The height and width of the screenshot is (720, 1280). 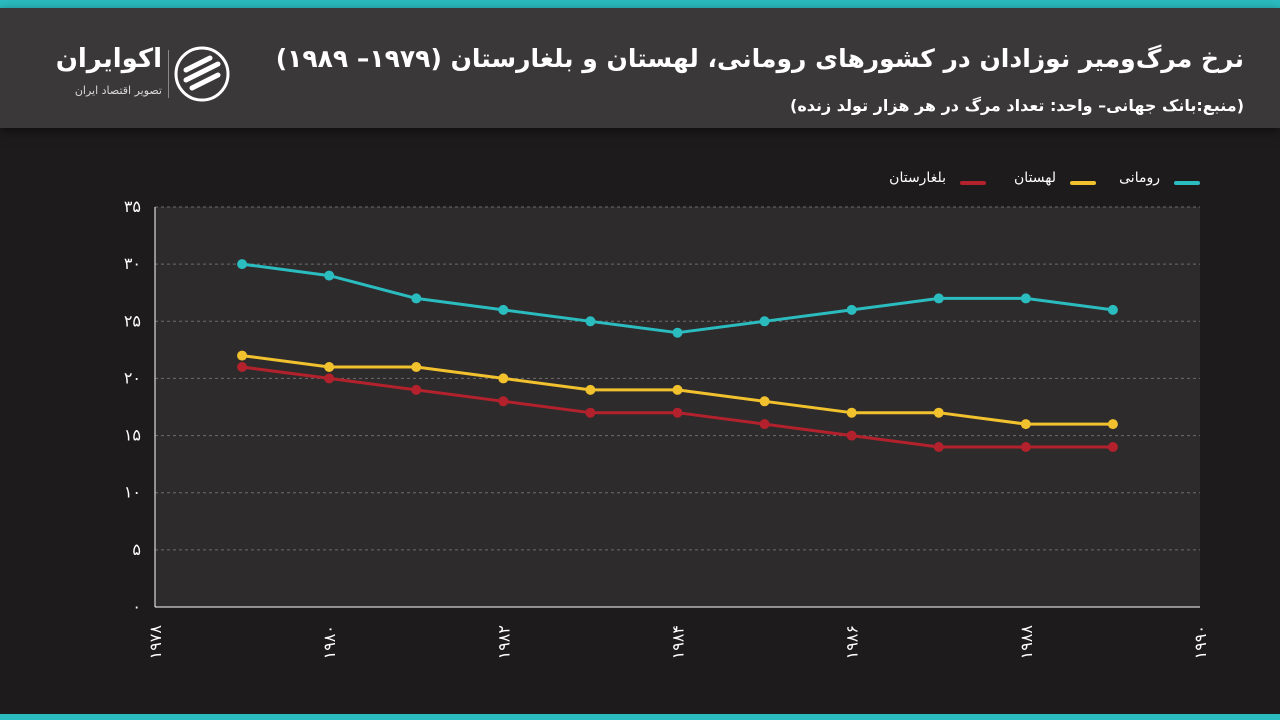 What do you see at coordinates (132, 206) in the screenshot?
I see `y-tick-label: ۳۵` at bounding box center [132, 206].